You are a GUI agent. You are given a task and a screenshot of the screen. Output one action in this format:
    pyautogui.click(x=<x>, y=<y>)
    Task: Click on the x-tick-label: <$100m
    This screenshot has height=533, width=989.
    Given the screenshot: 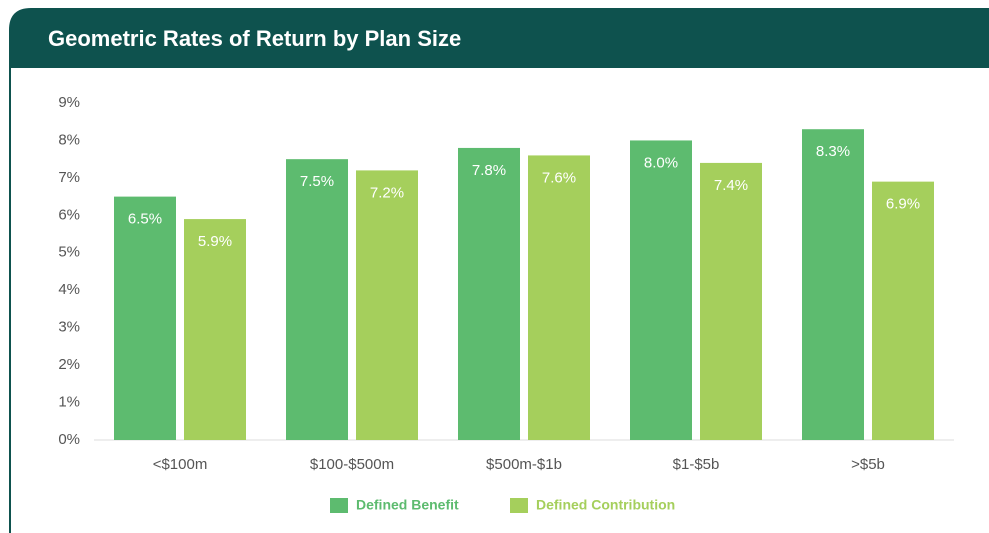 What is the action you would take?
    pyautogui.click(x=180, y=464)
    